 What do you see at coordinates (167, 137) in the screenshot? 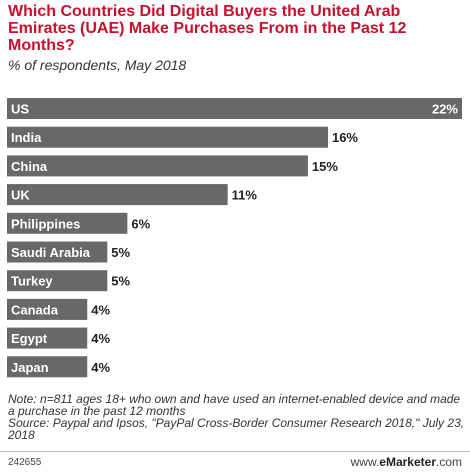
I see `bar-india` at bounding box center [167, 137].